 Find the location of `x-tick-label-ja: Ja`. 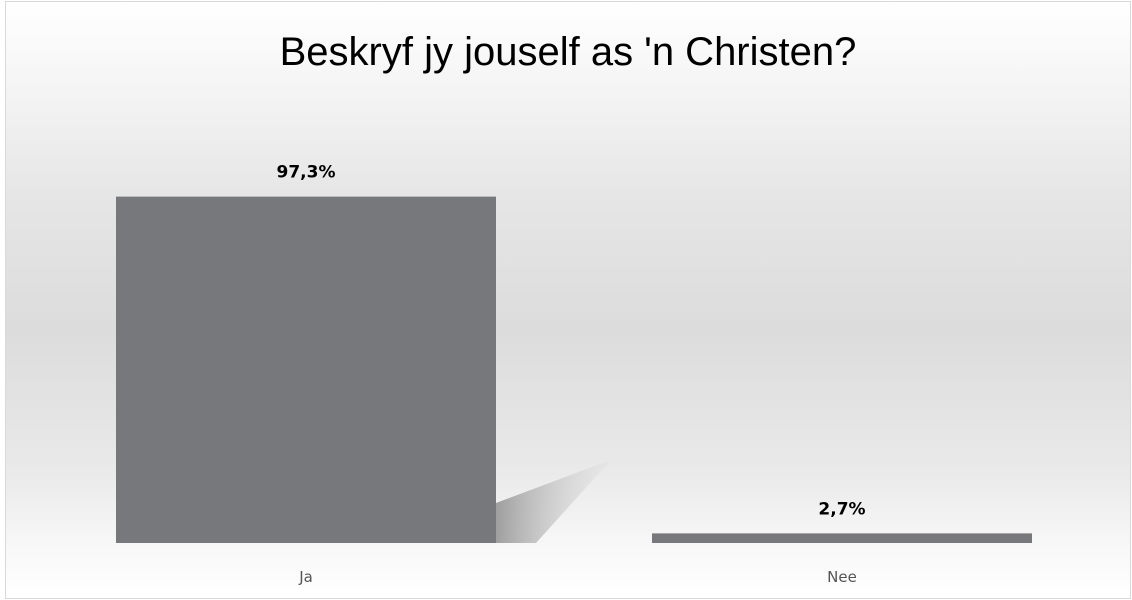

x-tick-label-ja: Ja is located at coordinates (305, 577).